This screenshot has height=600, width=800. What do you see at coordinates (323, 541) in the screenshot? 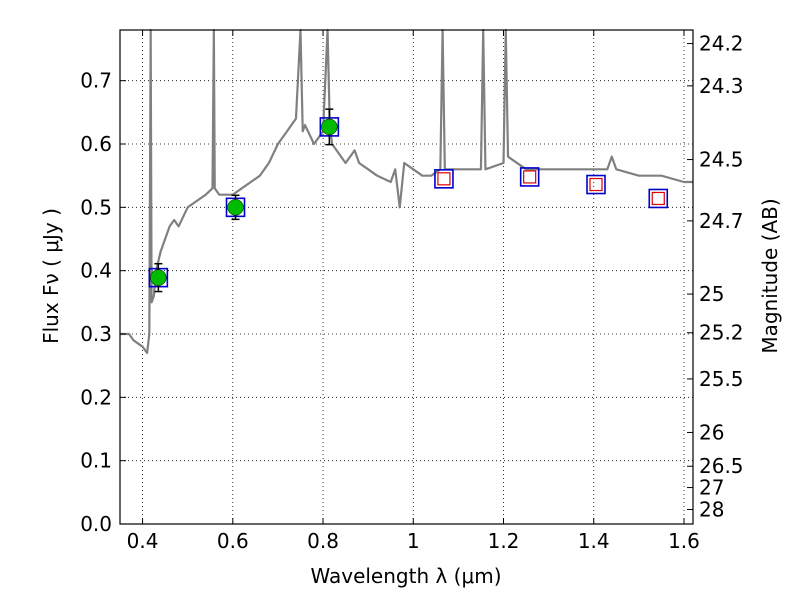
I see `x-tick-label: 0.8` at bounding box center [323, 541].